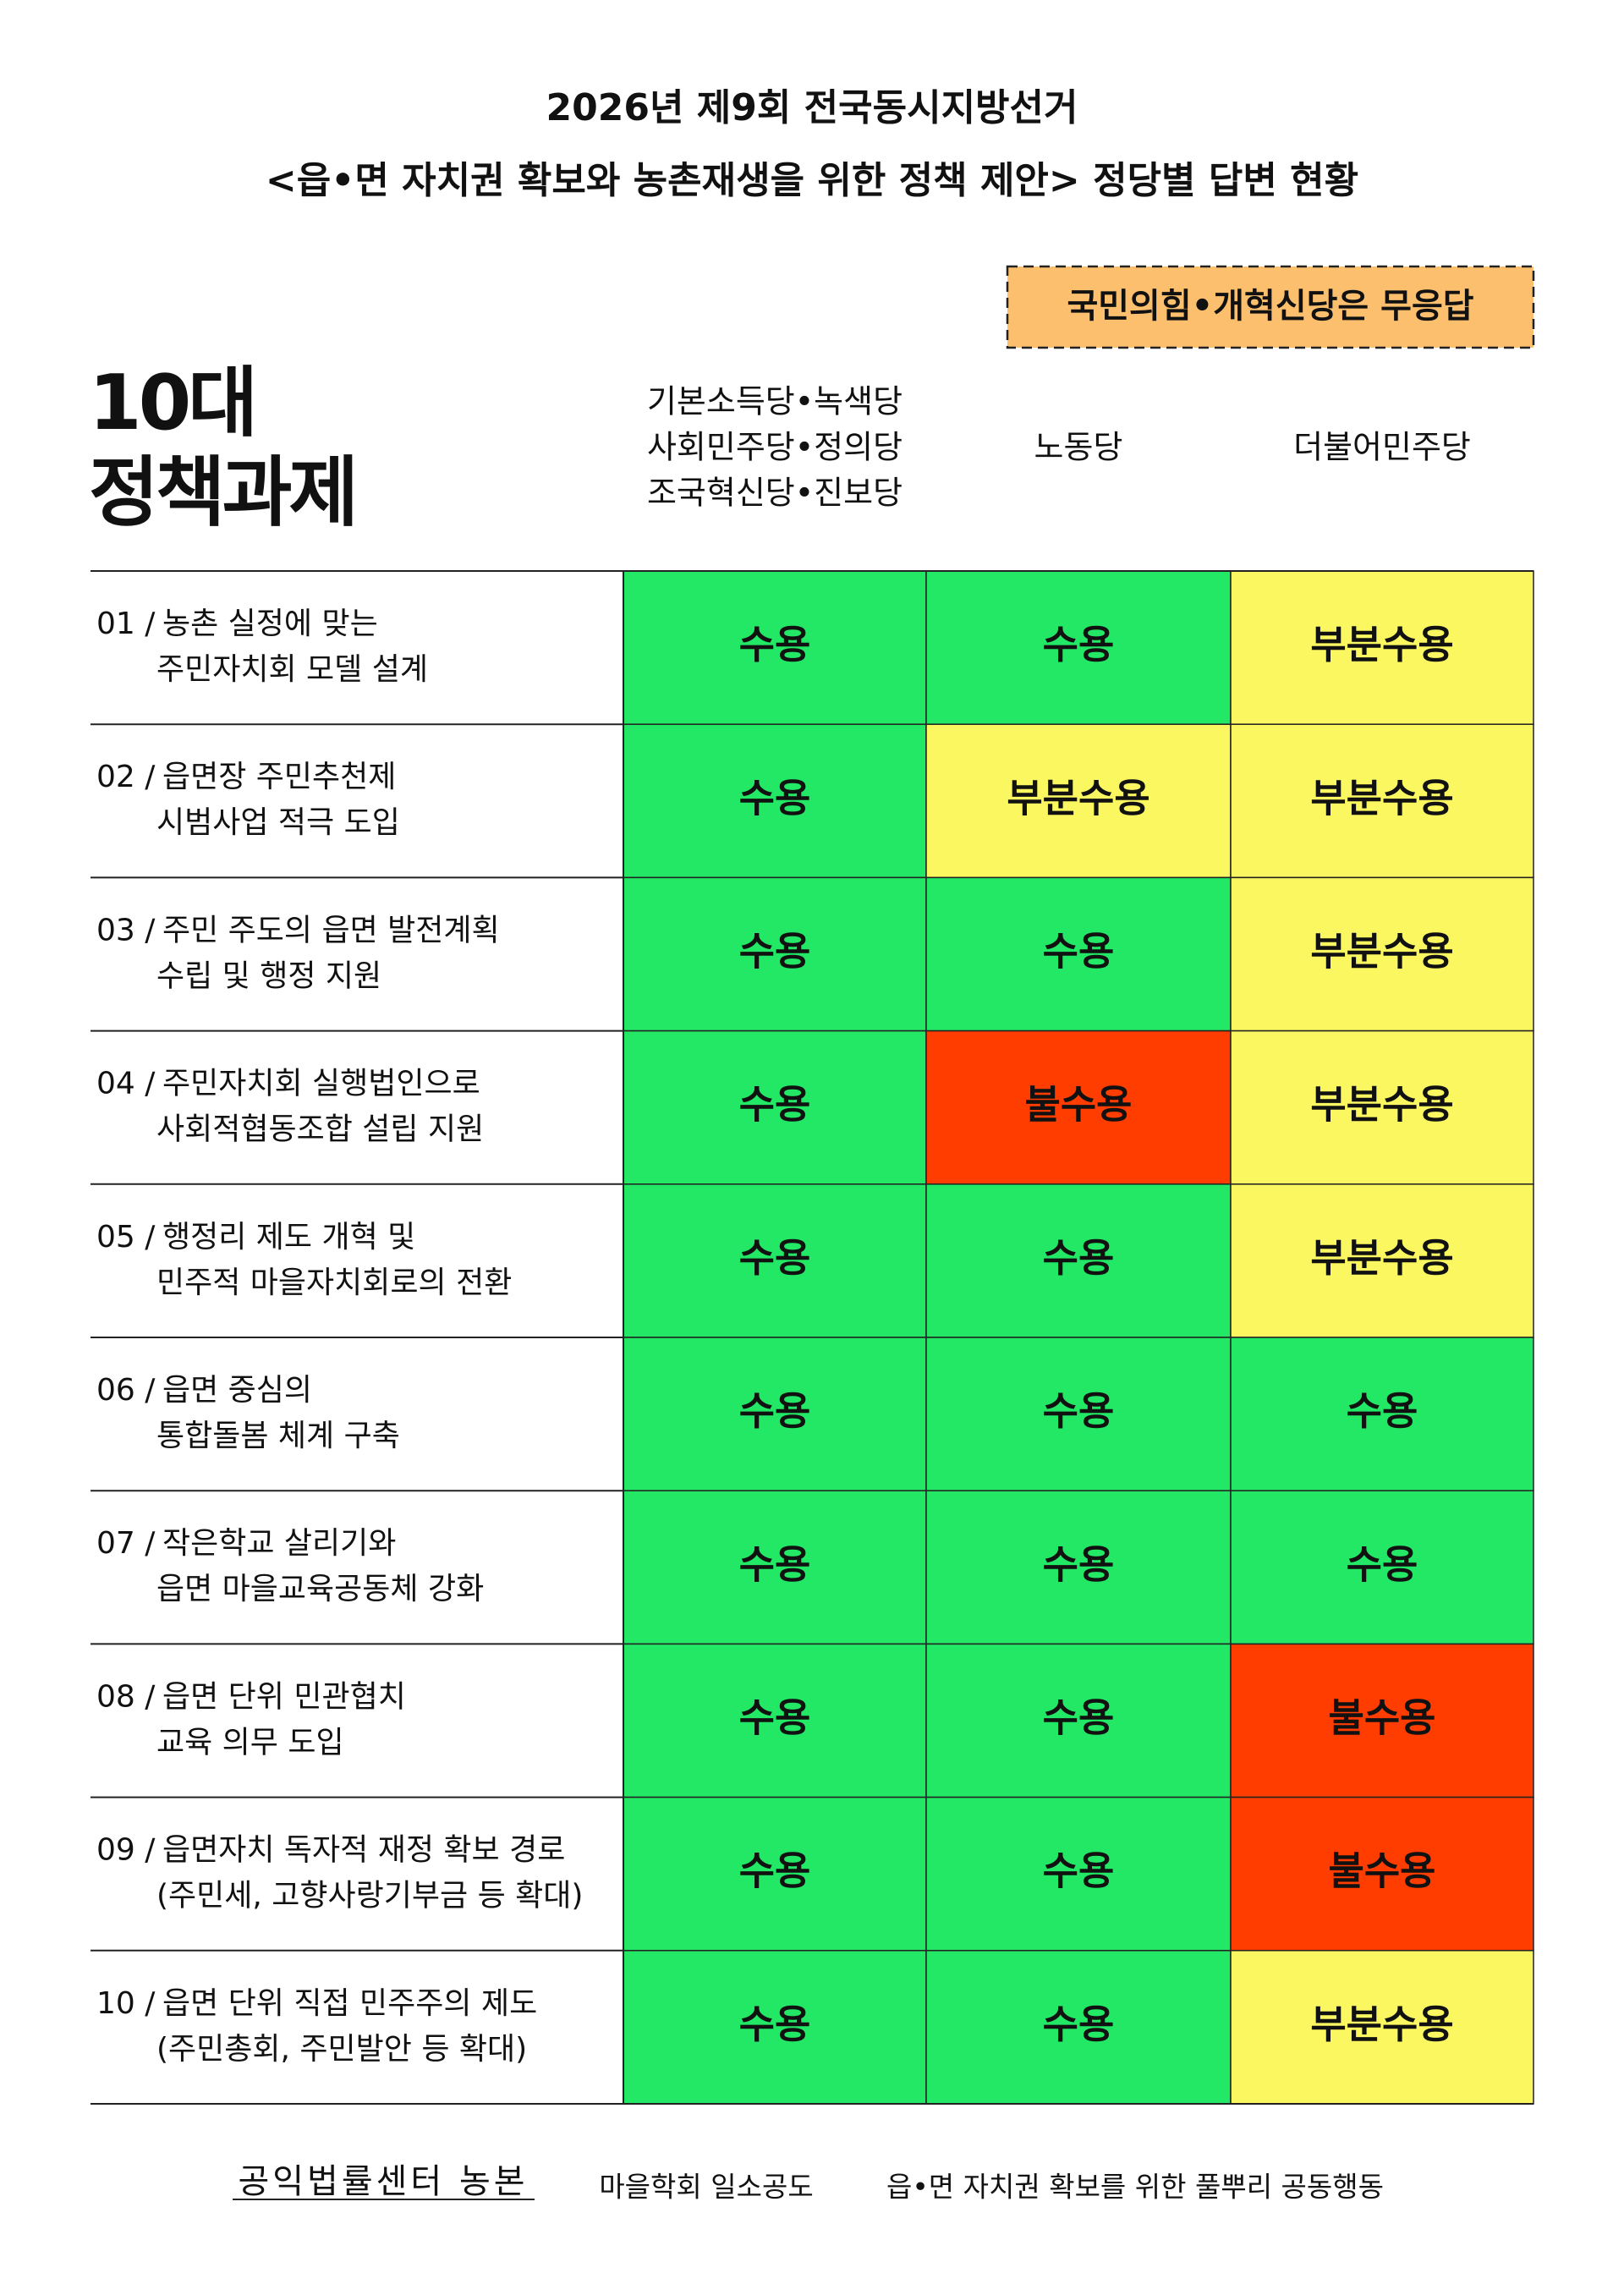  Describe the element at coordinates (812, 107) in the screenshot. I see `title: 2026년 제9회 전국동시지방선거` at that location.